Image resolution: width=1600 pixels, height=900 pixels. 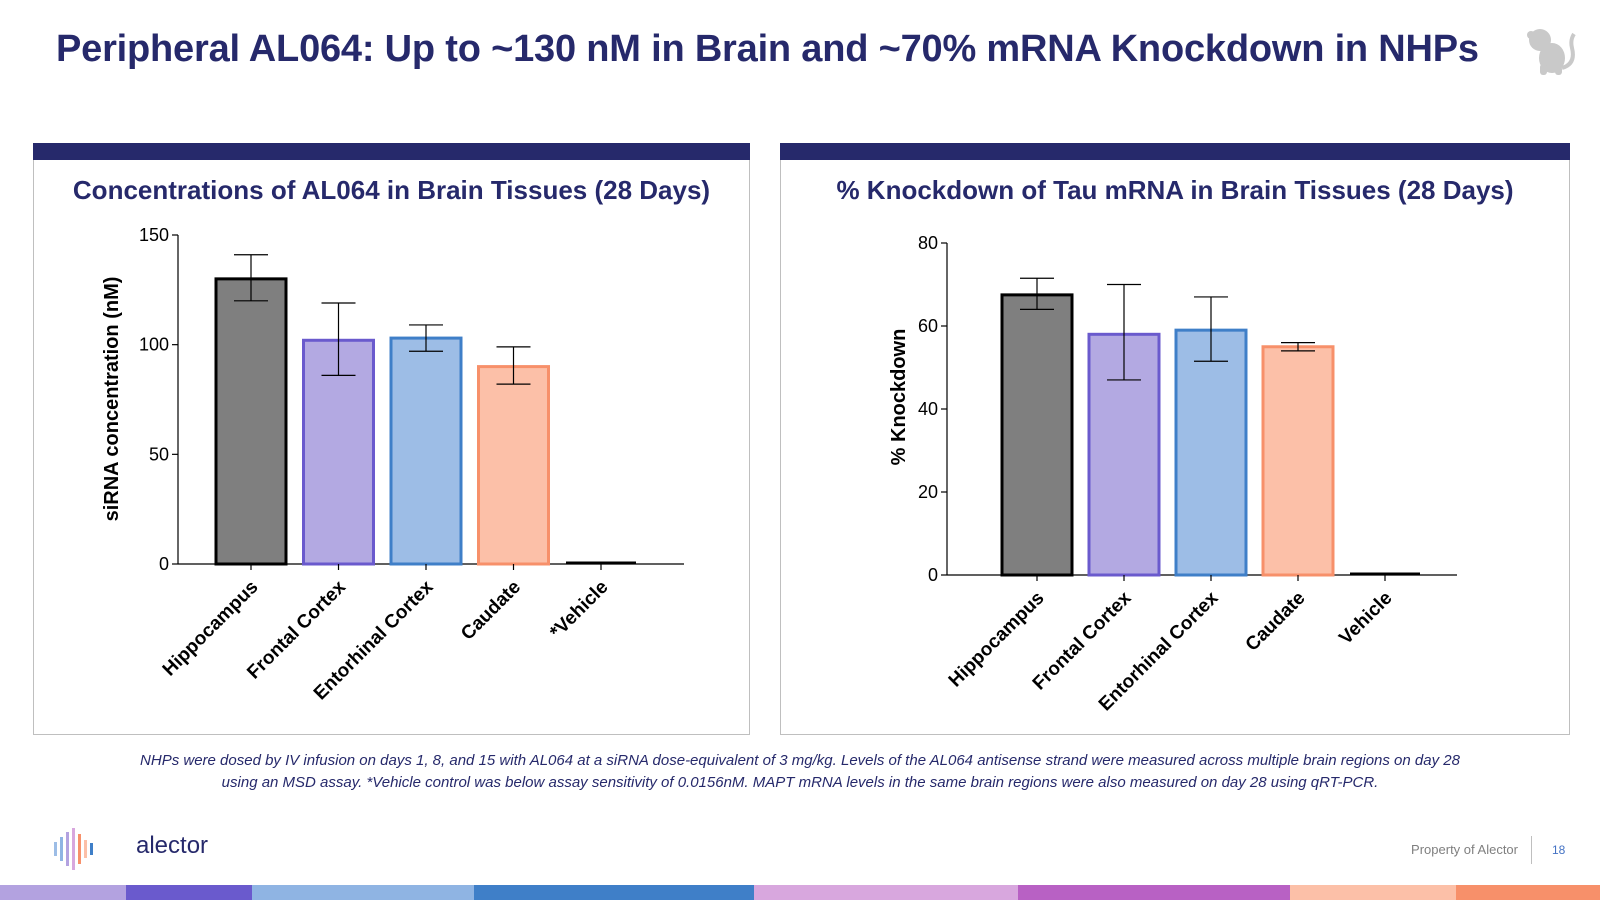 I want to click on page-number: 18, so click(x=1559, y=850).